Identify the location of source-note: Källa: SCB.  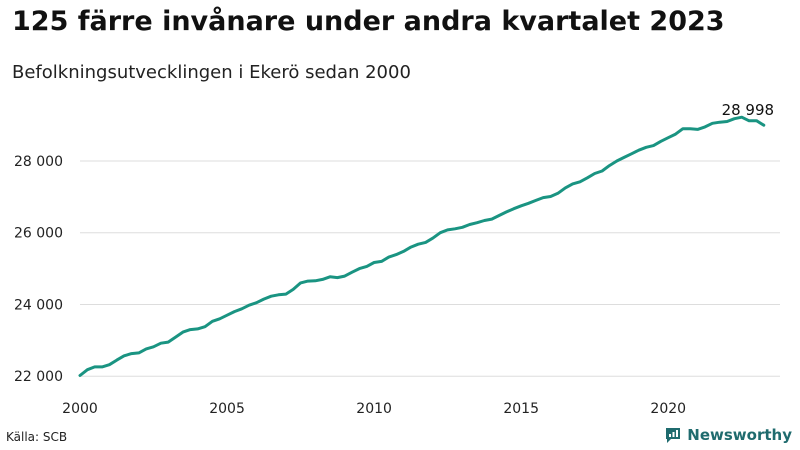
(37, 437).